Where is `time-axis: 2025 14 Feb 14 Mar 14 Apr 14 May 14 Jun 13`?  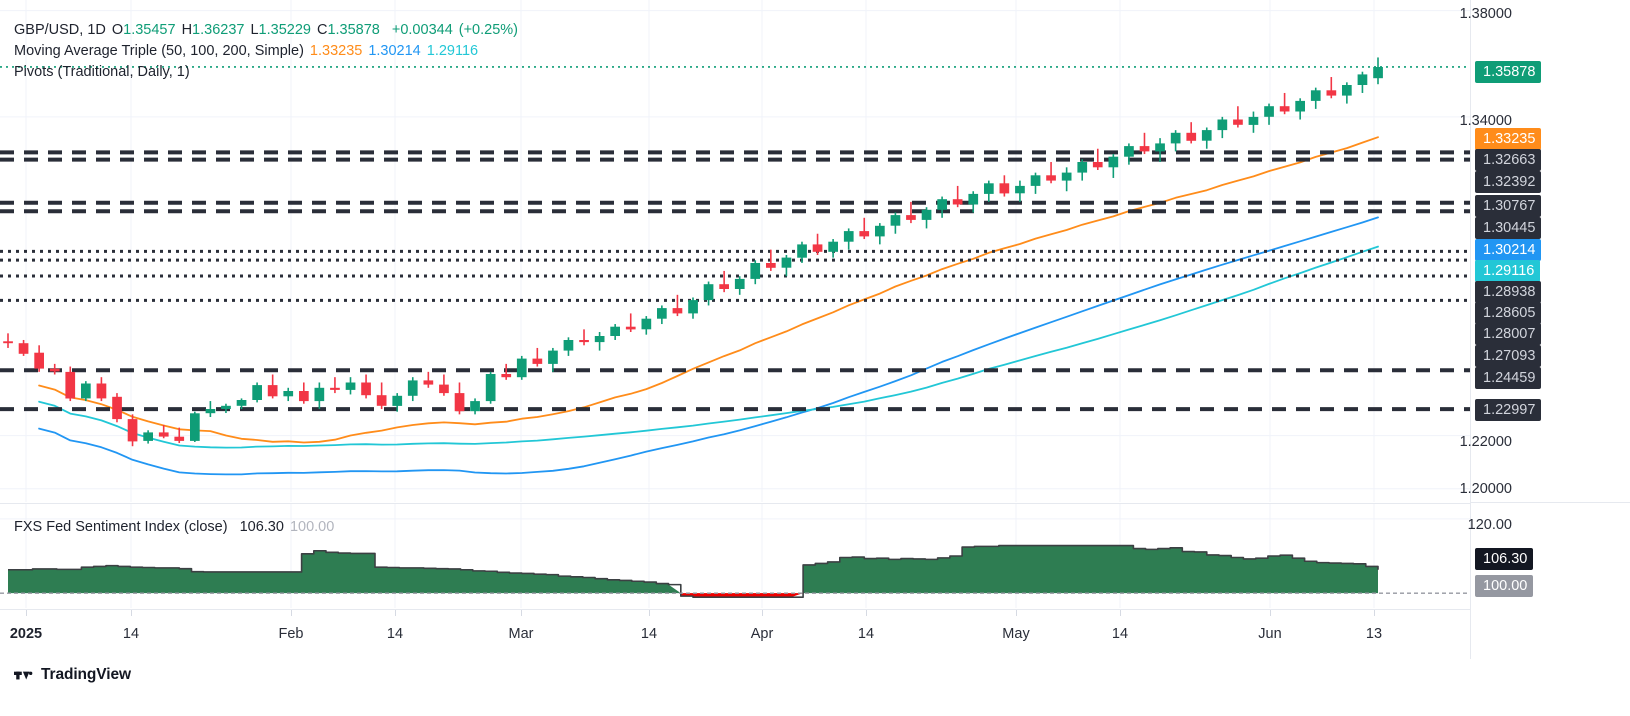 time-axis: 2025 14 Feb 14 Mar 14 Apr 14 May 14 Jun 13 is located at coordinates (735, 634).